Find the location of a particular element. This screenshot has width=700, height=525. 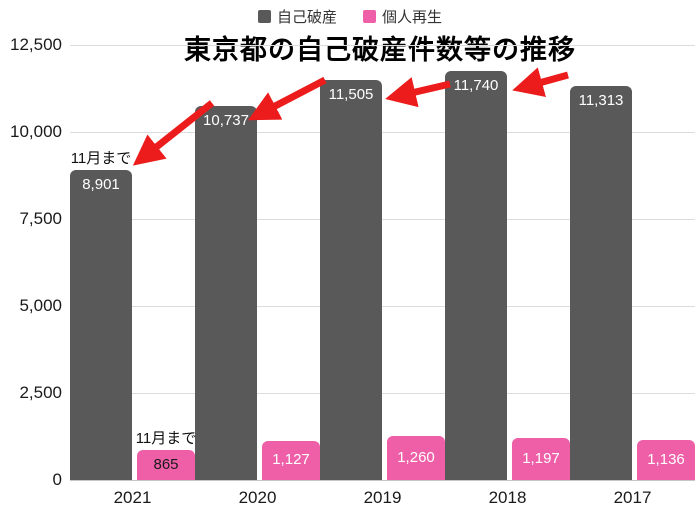

bar-個人再生-2019 is located at coordinates (416, 458).